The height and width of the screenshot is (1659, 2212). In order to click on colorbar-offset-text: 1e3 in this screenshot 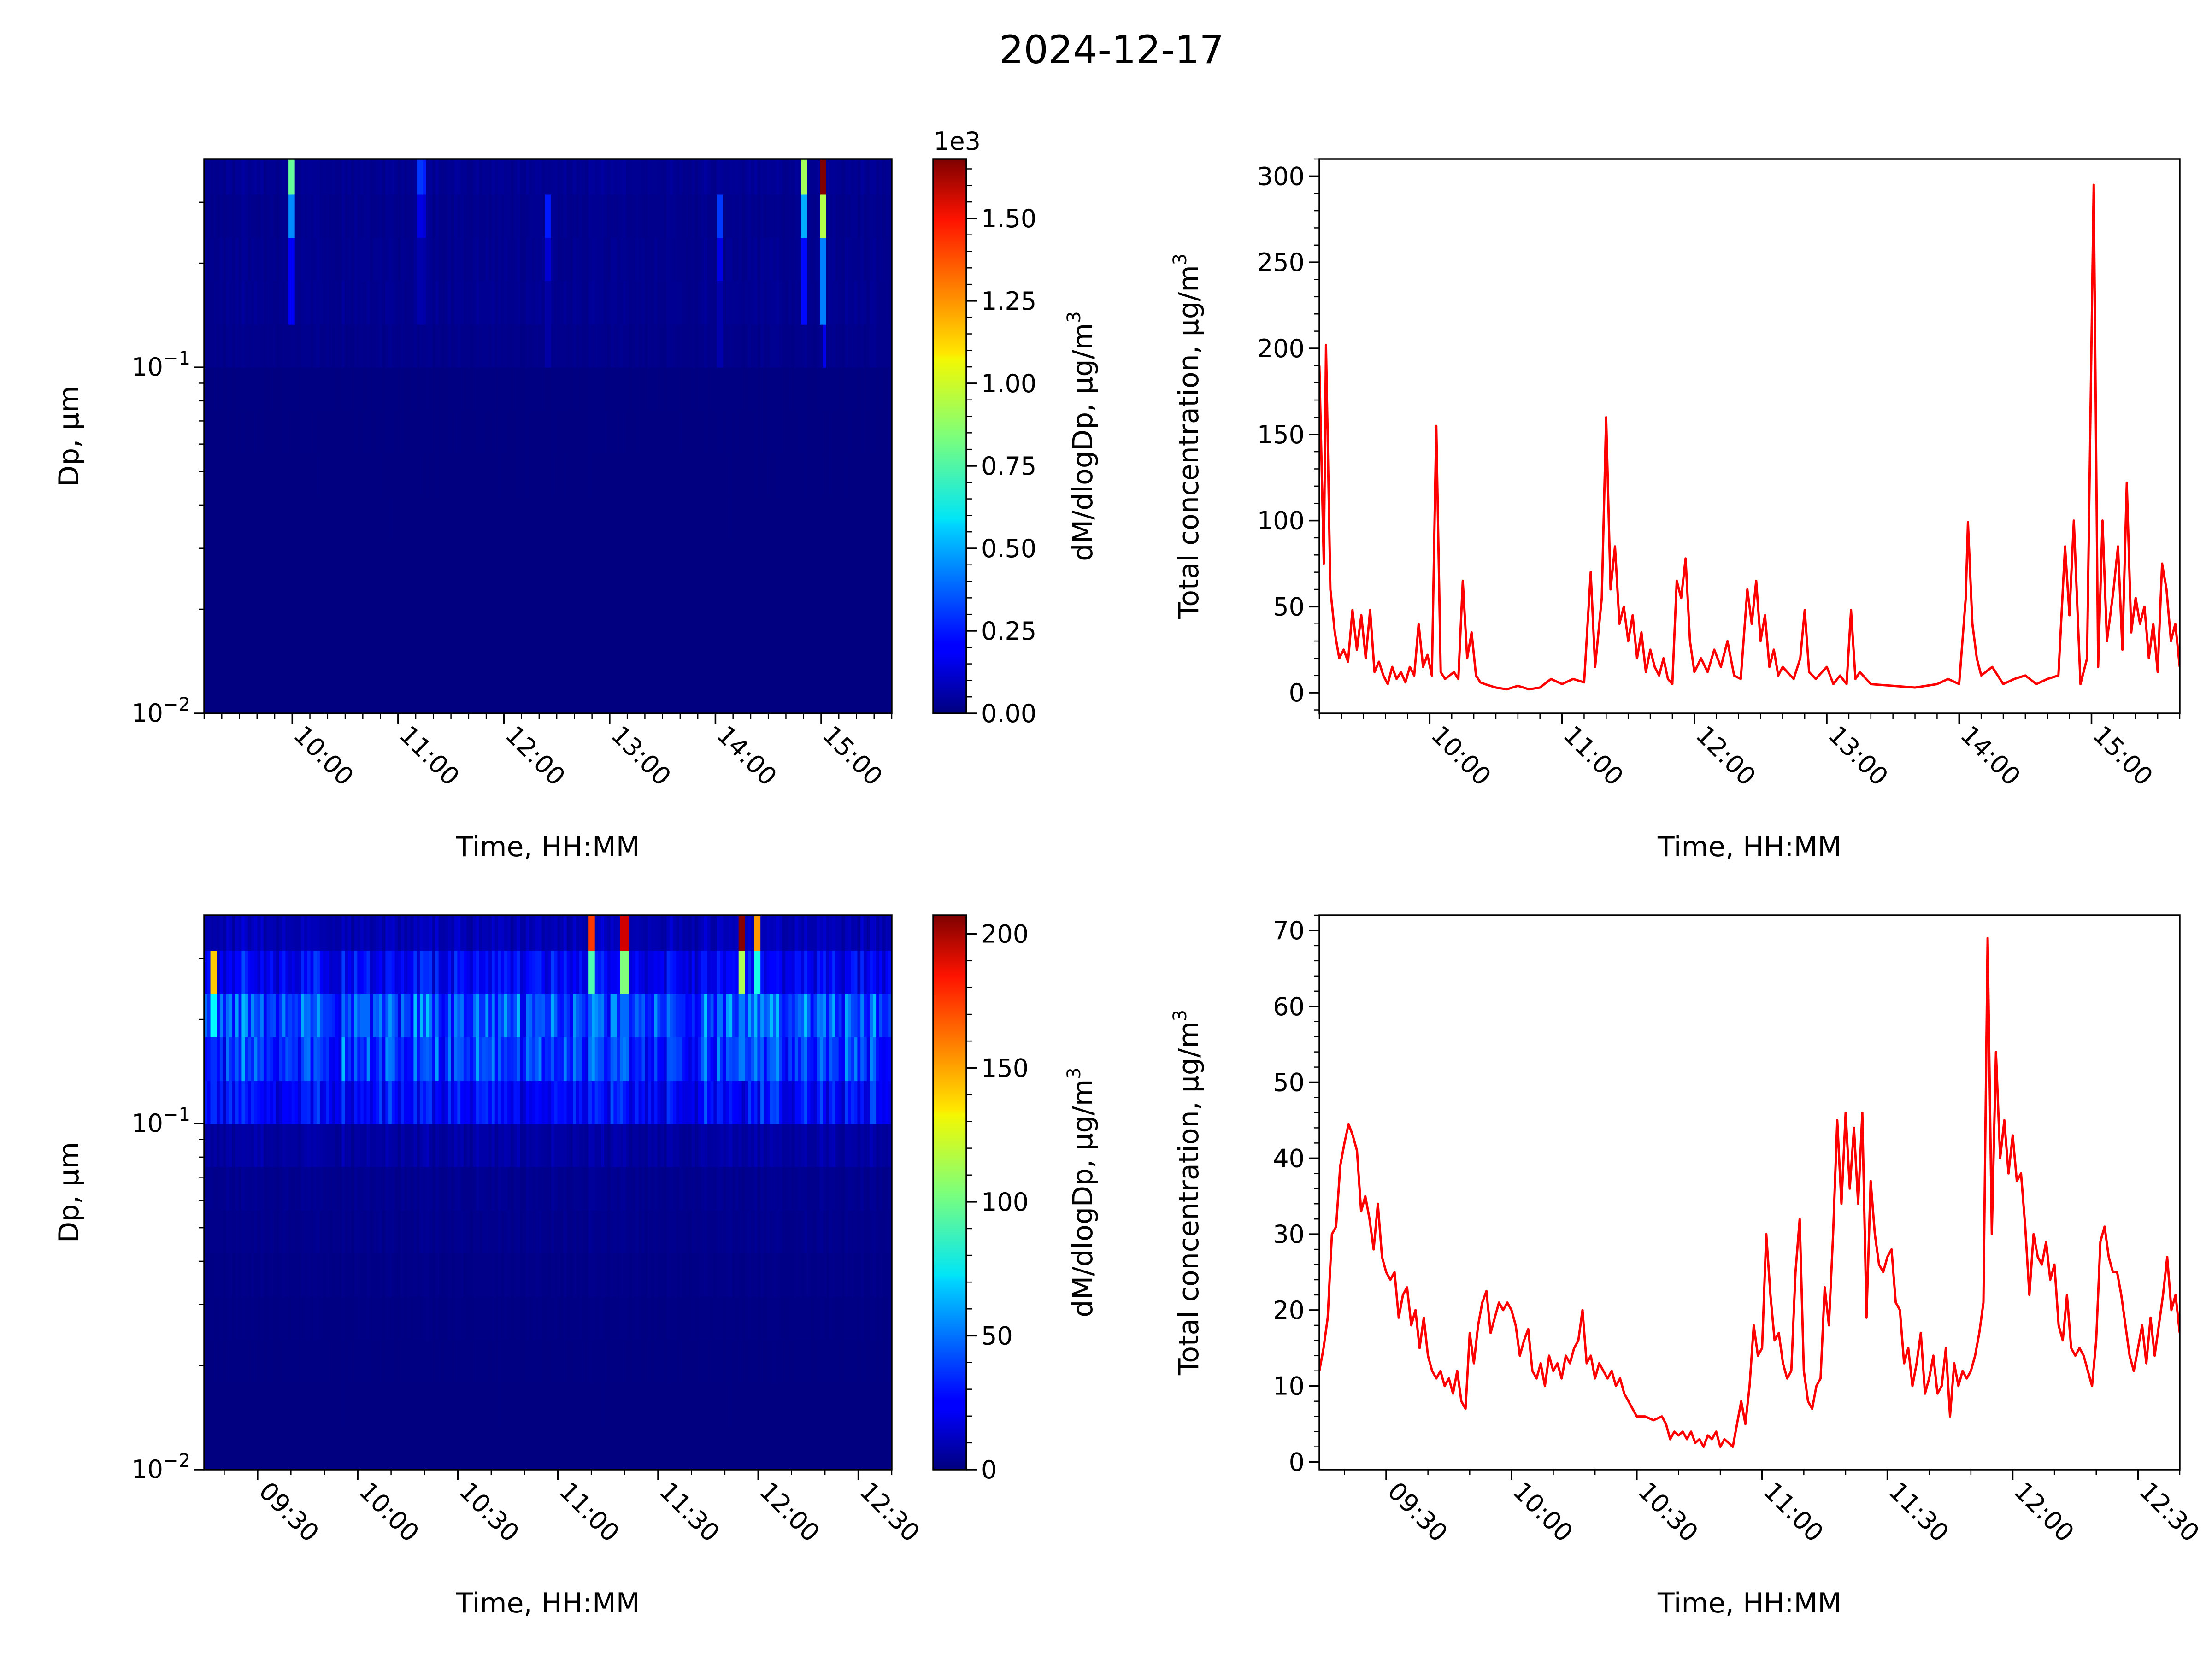, I will do `click(957, 141)`.